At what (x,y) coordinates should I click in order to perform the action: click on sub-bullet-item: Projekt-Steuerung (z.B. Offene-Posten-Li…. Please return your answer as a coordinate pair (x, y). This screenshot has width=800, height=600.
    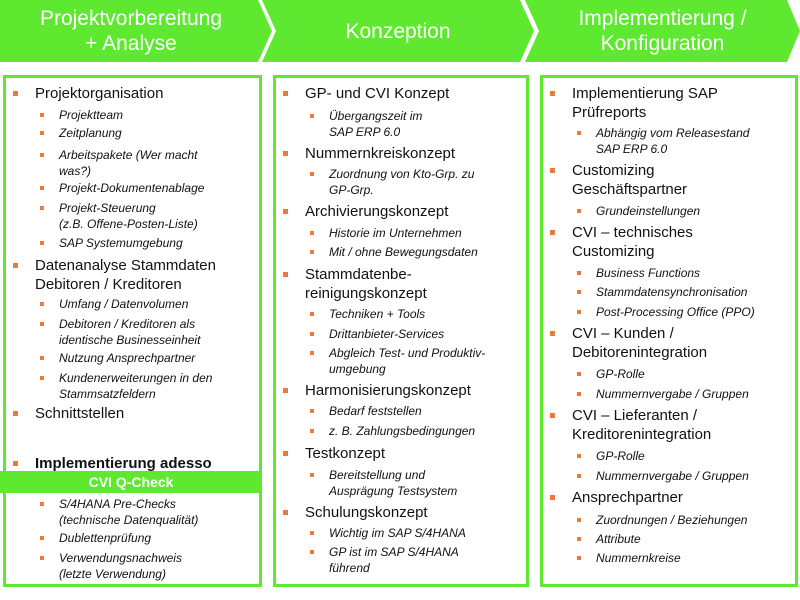
    Looking at the image, I should click on (100, 216).